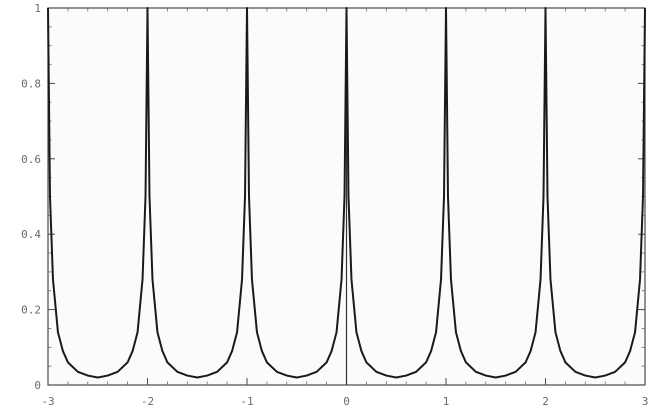  What do you see at coordinates (31, 310) in the screenshot?
I see `y-tick-label: 0.2` at bounding box center [31, 310].